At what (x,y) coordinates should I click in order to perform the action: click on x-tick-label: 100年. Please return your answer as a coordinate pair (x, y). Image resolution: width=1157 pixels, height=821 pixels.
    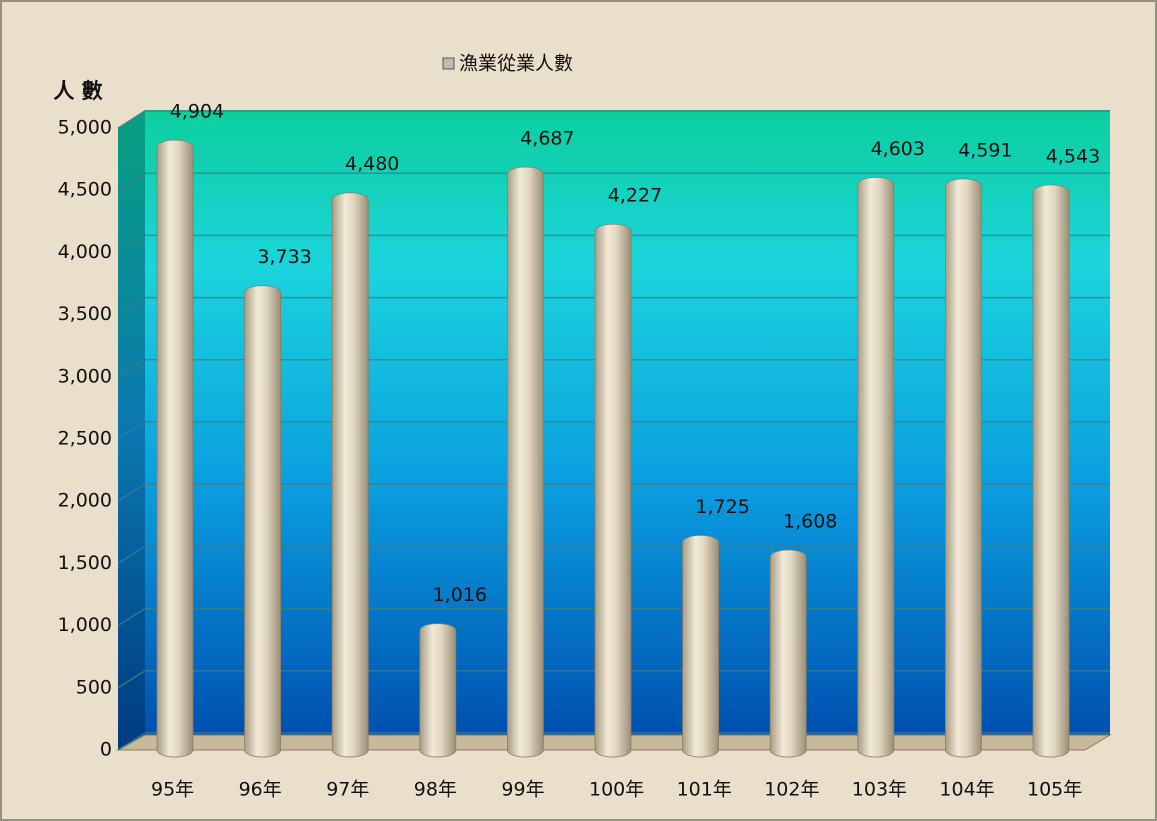
    Looking at the image, I should click on (616, 790).